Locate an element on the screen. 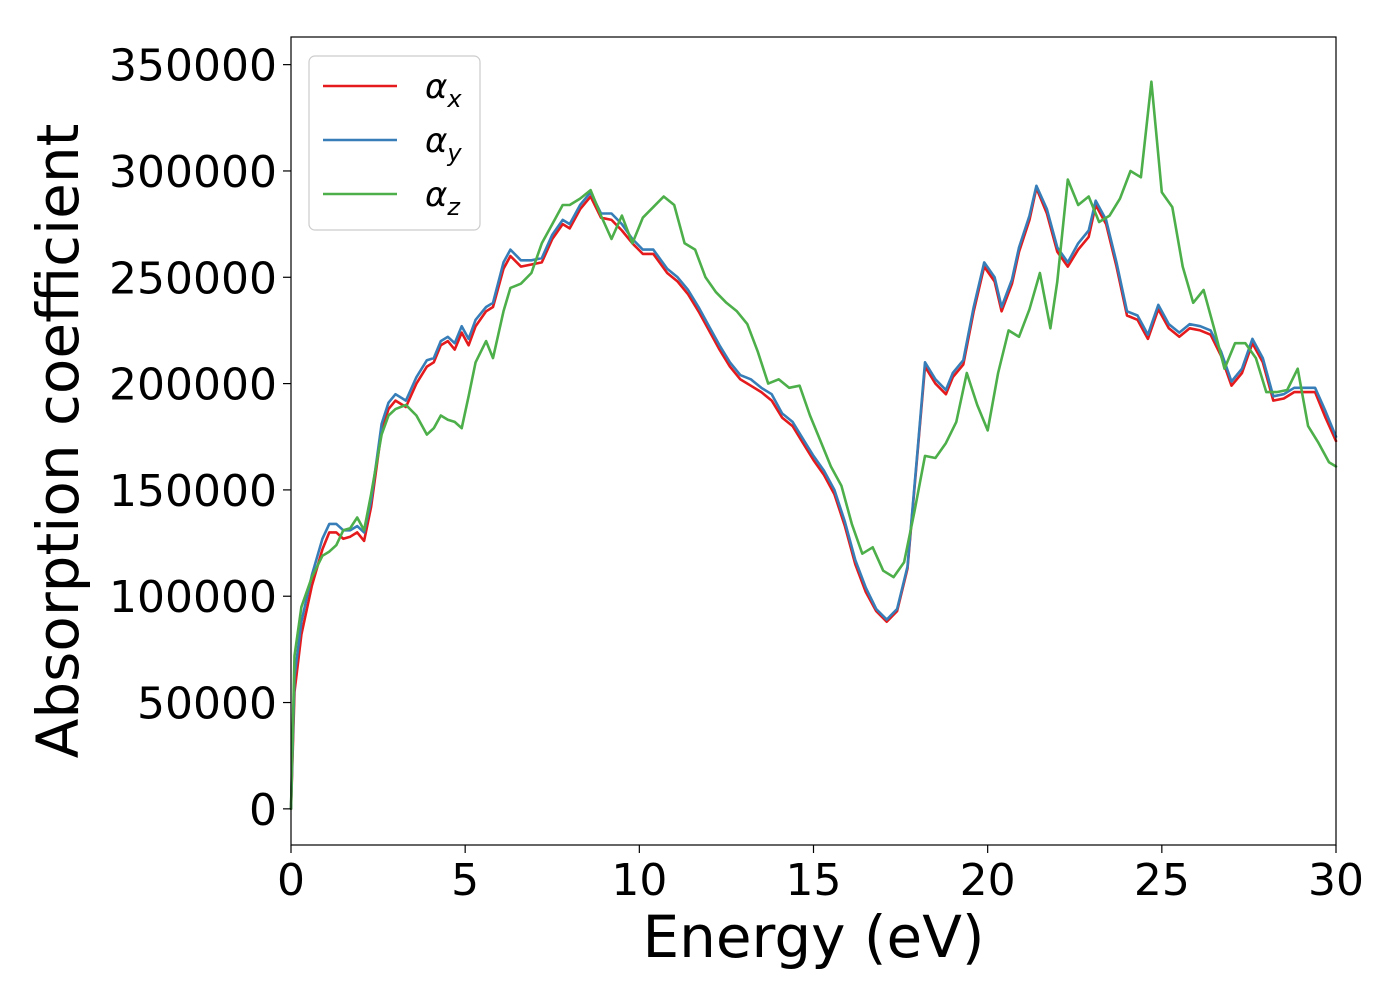 The width and height of the screenshot is (1400, 1000). y-tick-label: 0 is located at coordinates (263, 810).